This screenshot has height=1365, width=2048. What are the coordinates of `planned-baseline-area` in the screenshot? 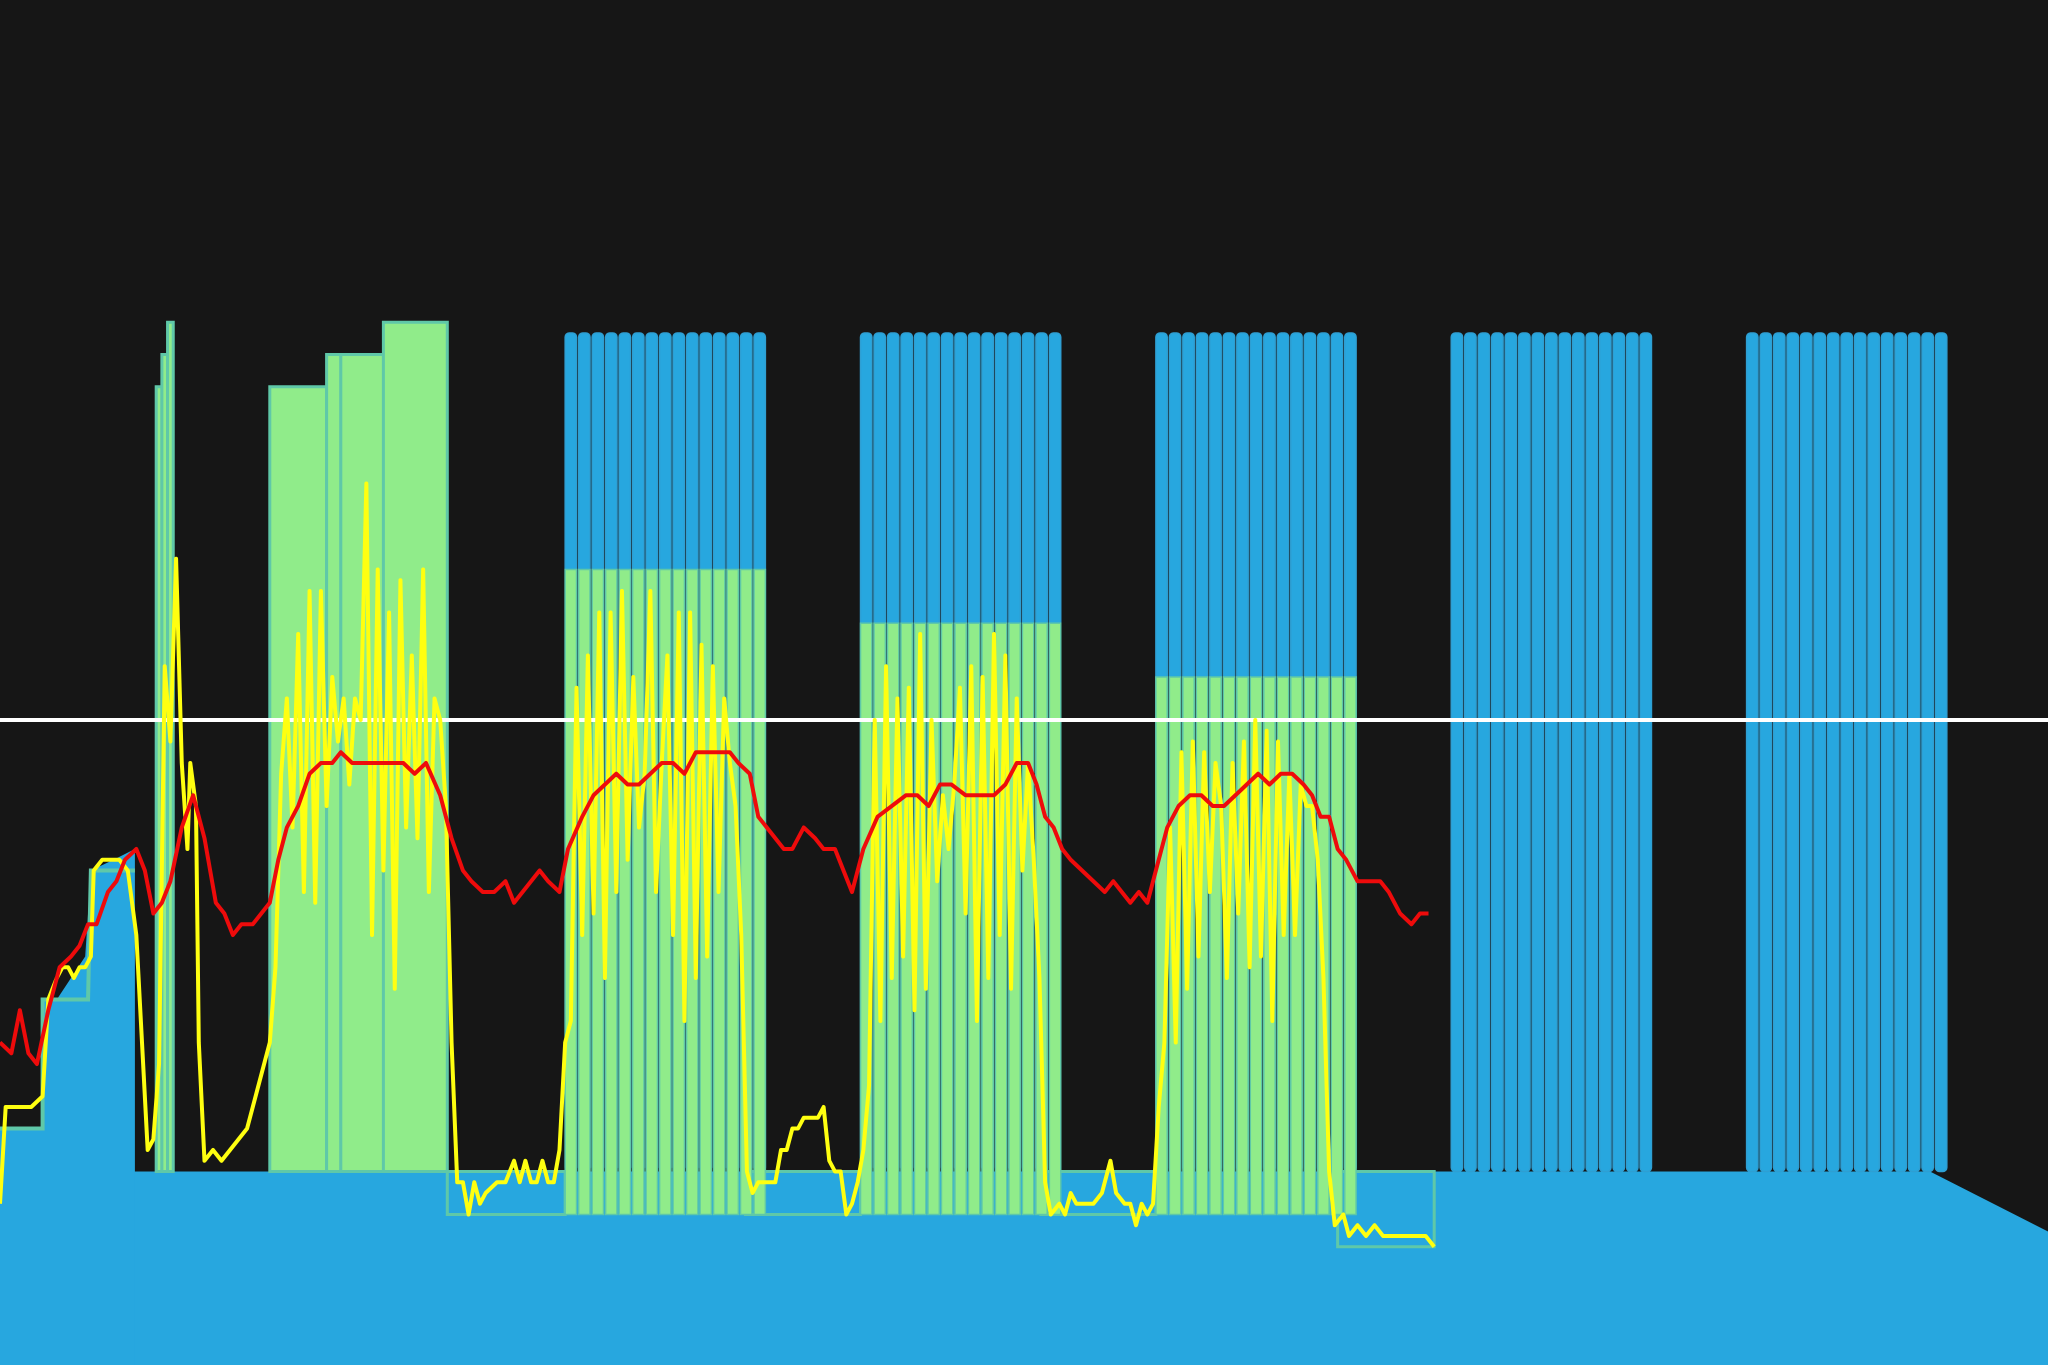 It's located at (1024, 1268).